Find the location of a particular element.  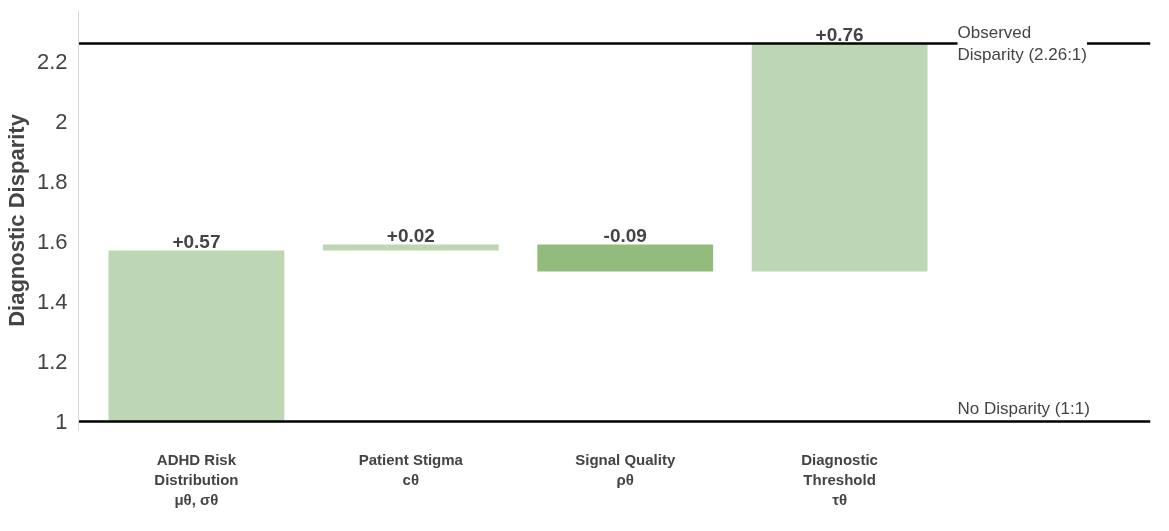

data-label: +0.76 is located at coordinates (839, 34).